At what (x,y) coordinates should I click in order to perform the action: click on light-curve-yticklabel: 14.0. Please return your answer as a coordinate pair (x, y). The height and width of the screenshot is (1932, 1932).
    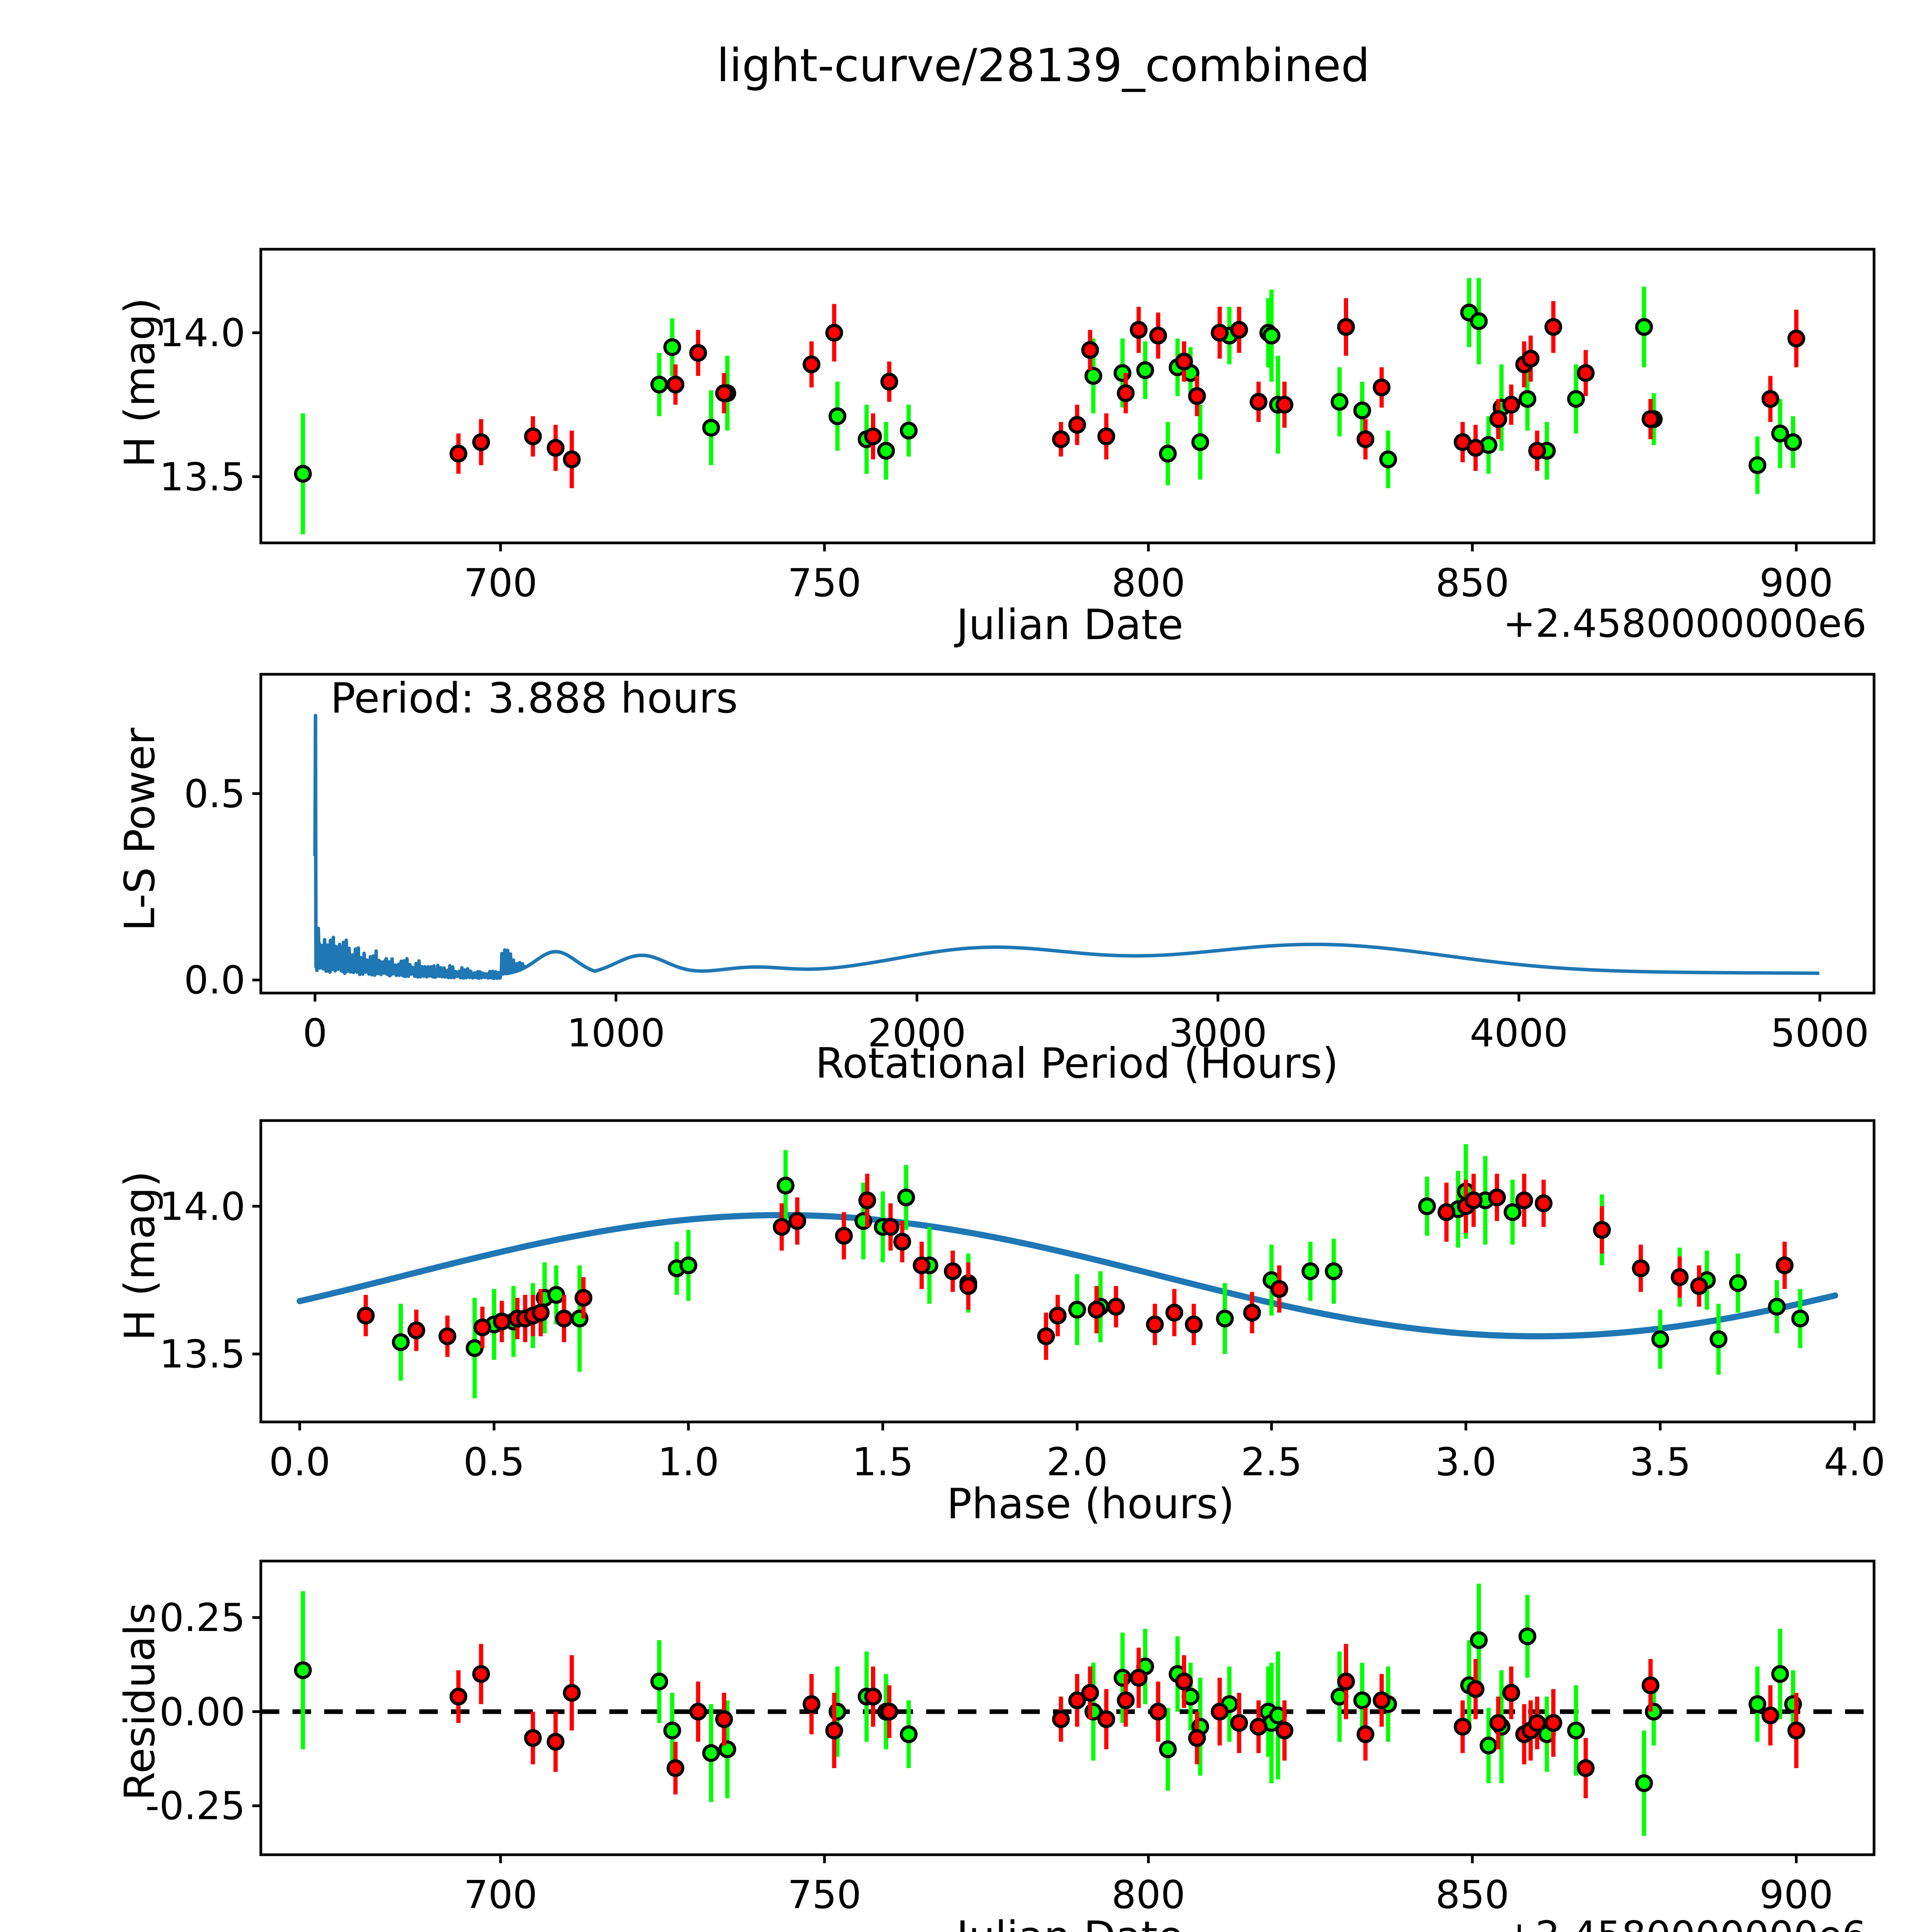
    Looking at the image, I should click on (202, 333).